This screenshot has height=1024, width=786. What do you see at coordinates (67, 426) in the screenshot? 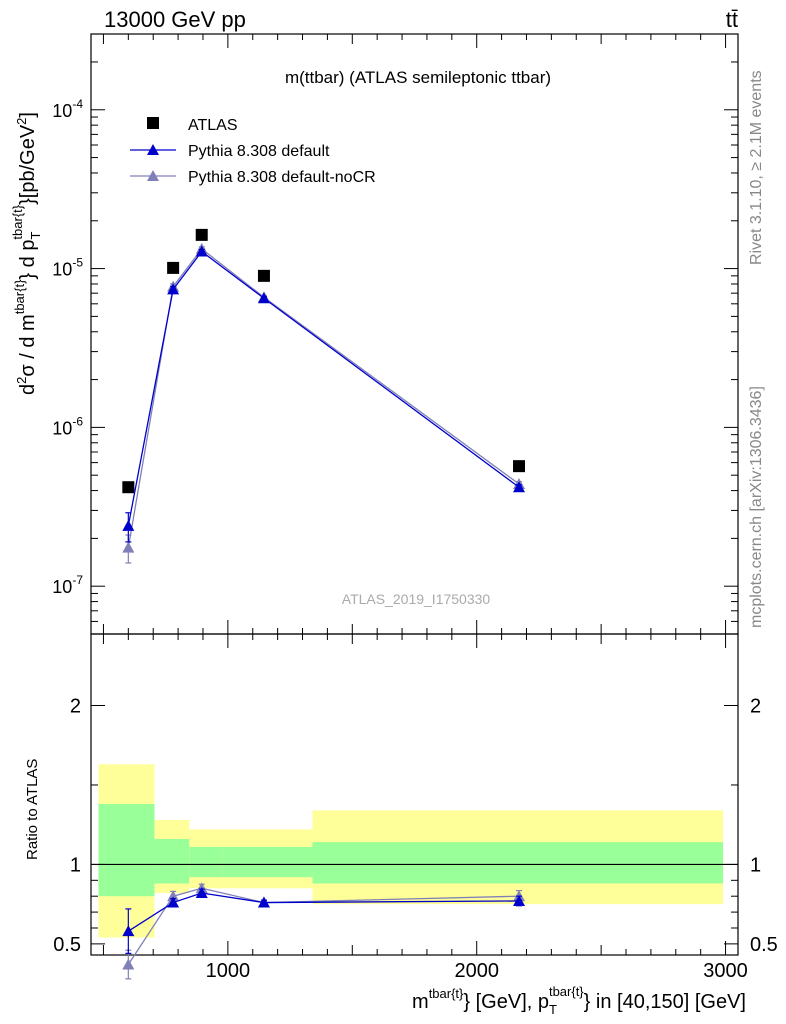
I see `y-tick-label: 10⁻⁶` at bounding box center [67, 426].